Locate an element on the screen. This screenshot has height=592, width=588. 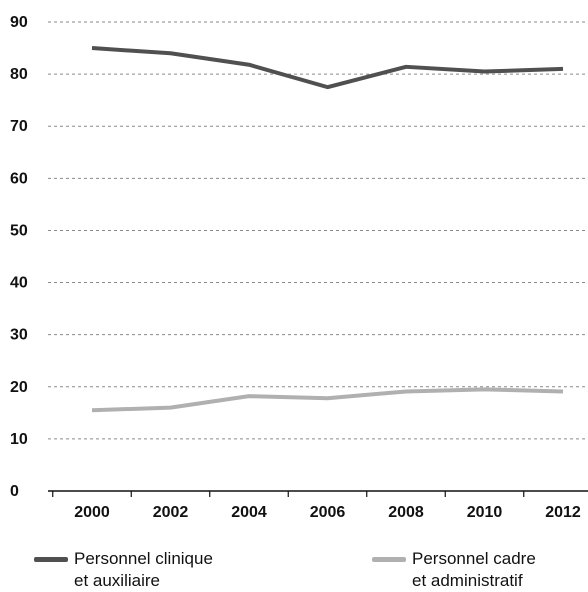
legend-label-clinical: Personnel clinique et auxiliaire is located at coordinates (143, 570).